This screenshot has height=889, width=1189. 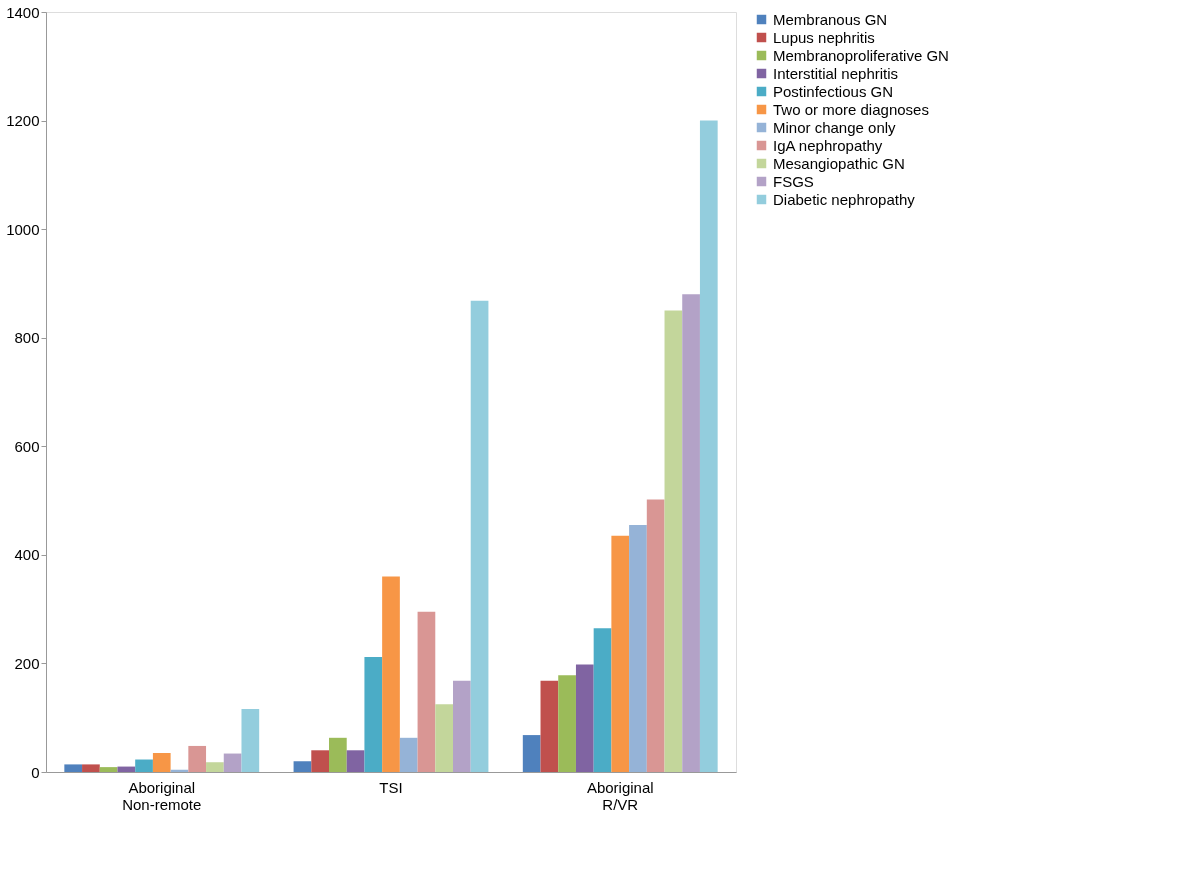 I want to click on legend-label: Minor change only, so click(x=835, y=127).